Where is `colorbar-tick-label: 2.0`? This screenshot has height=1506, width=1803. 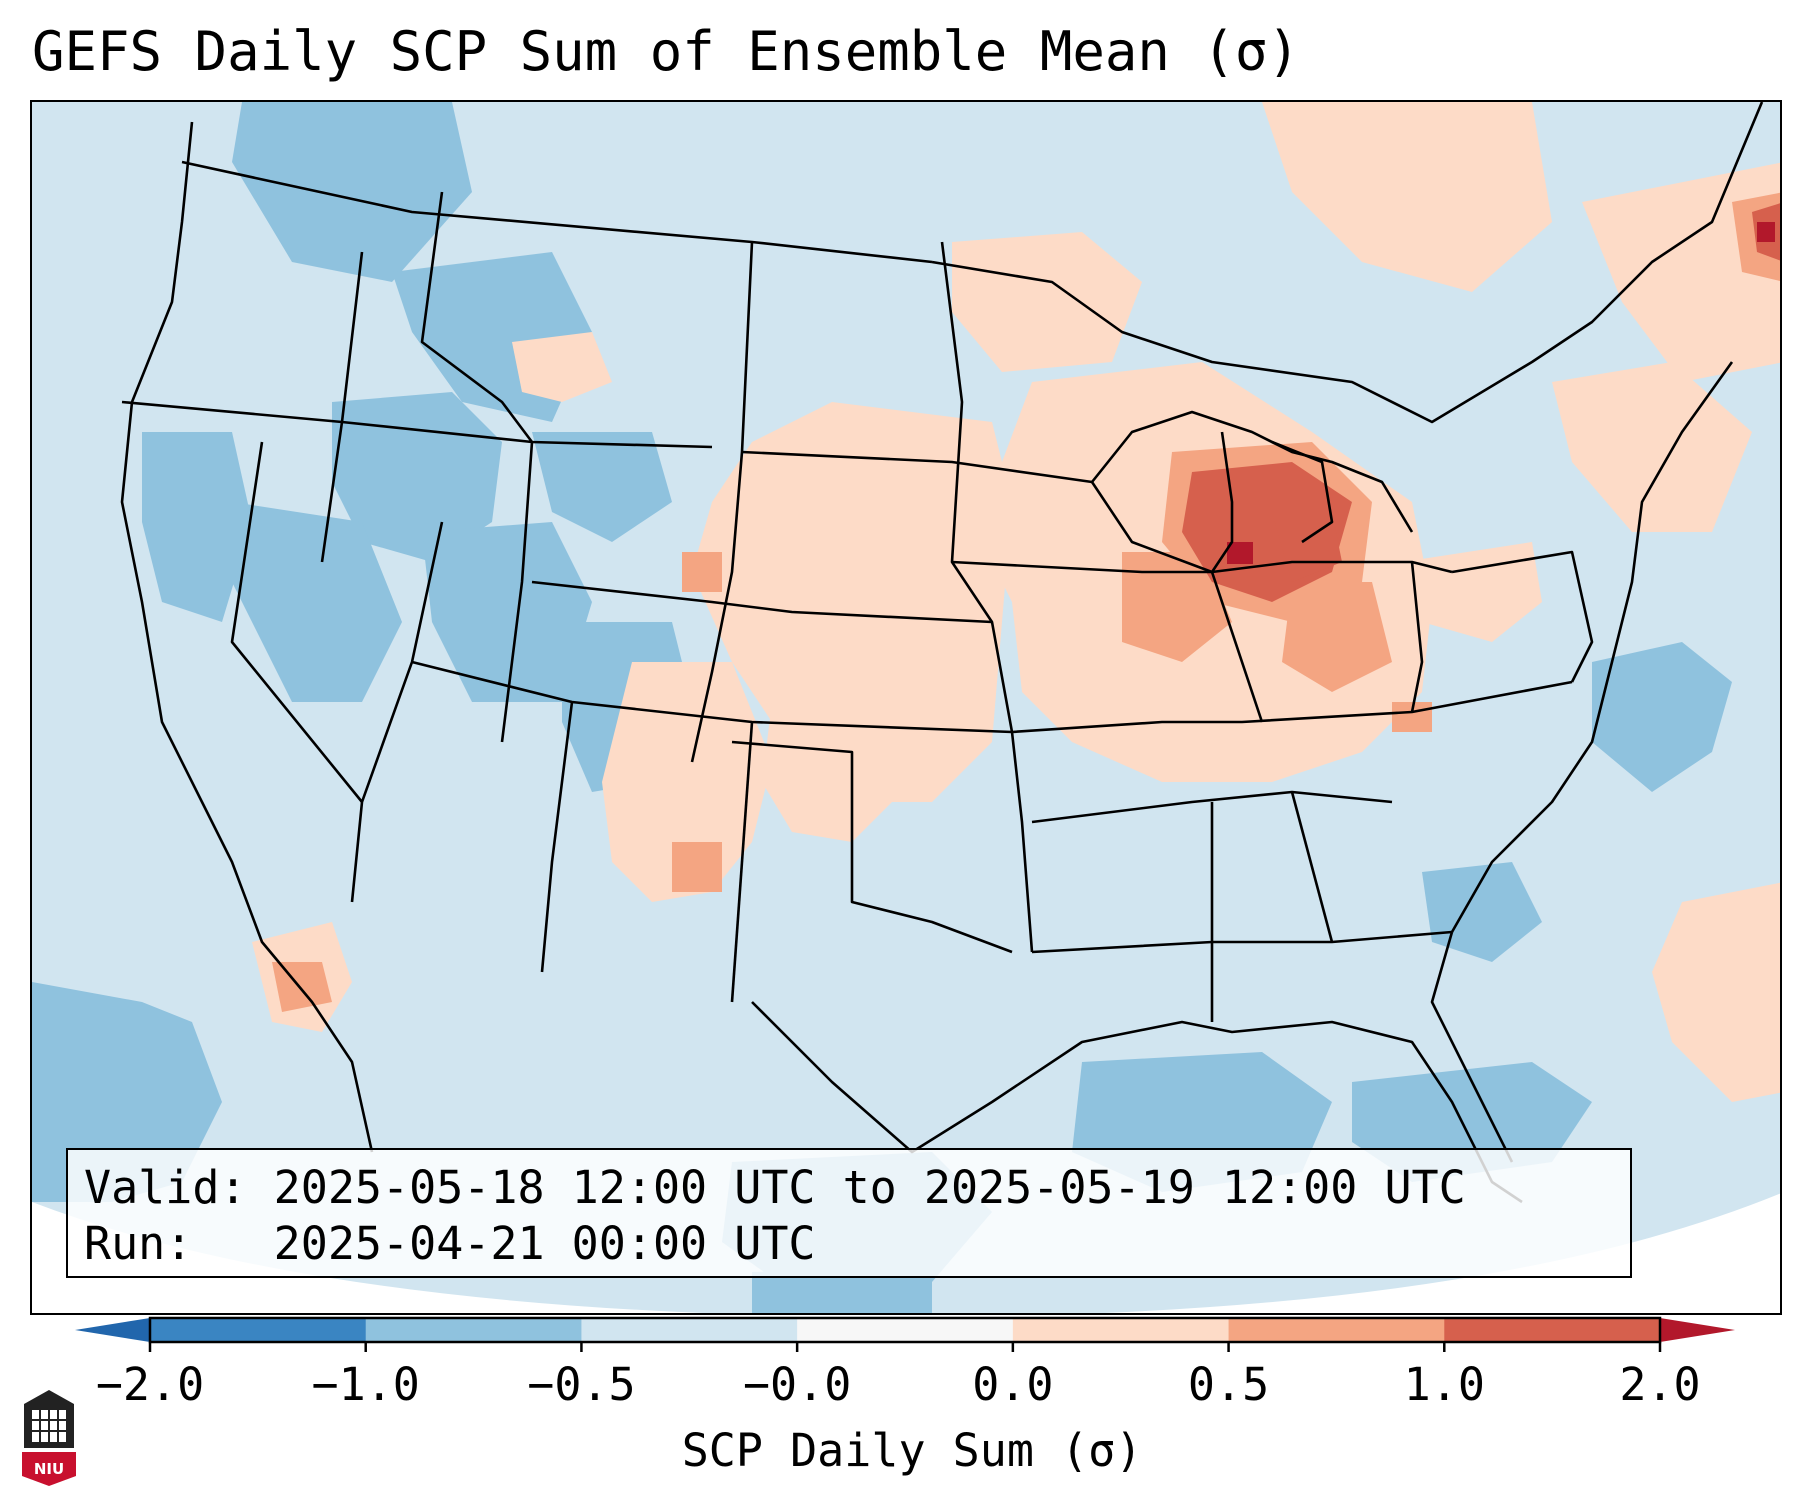
colorbar-tick-label: 2.0 is located at coordinates (1660, 1384).